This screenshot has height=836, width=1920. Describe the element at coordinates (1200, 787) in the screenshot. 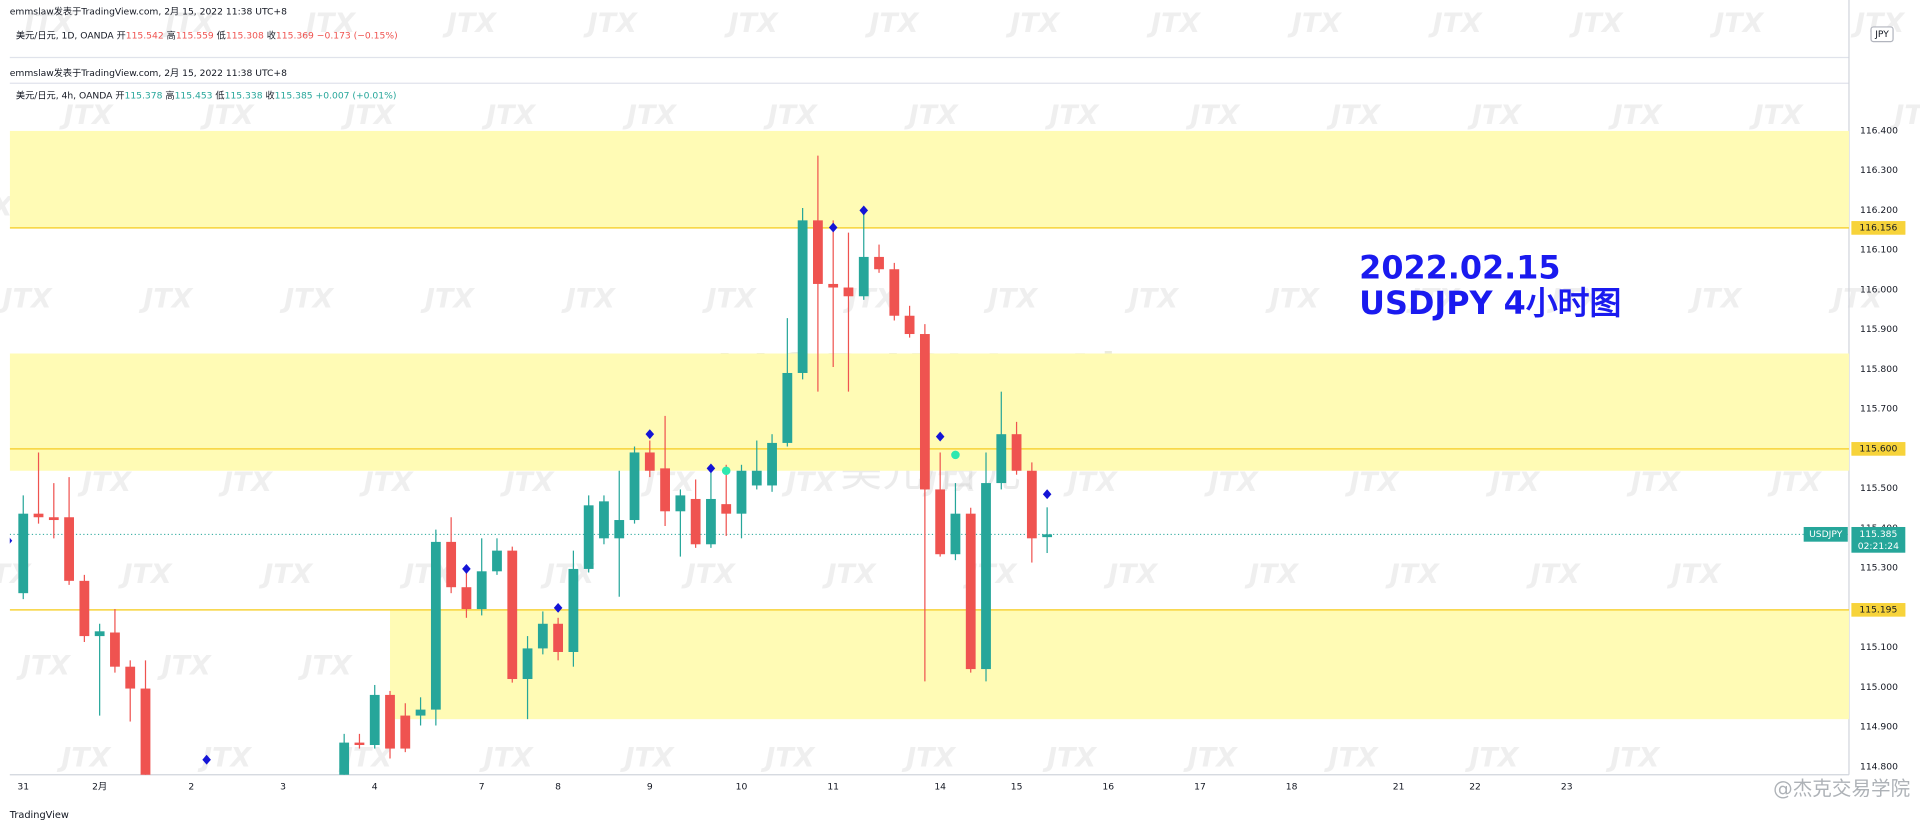

I see `x-tick-label: 17` at that location.